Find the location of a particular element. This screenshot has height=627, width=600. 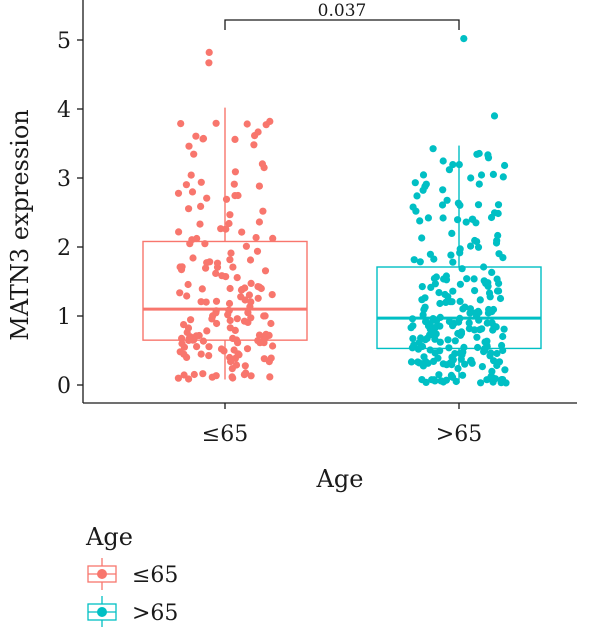

y-tick-label: 0 is located at coordinates (64, 386).